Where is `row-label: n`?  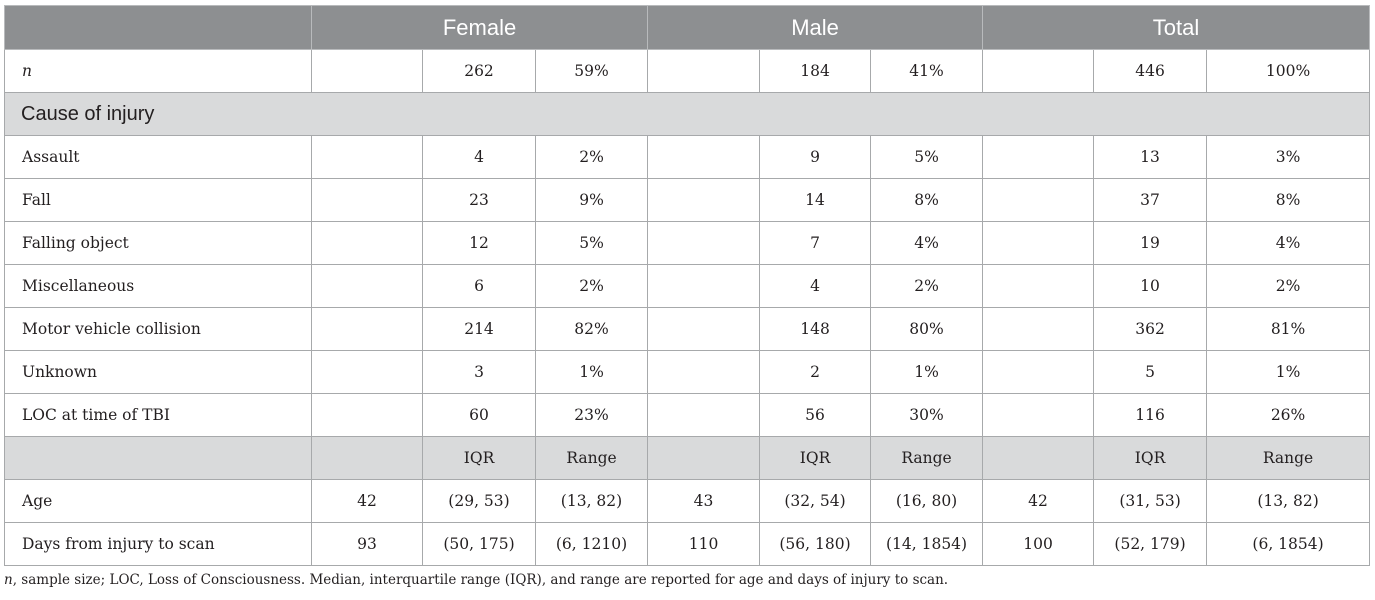
row-label: n is located at coordinates (158, 71).